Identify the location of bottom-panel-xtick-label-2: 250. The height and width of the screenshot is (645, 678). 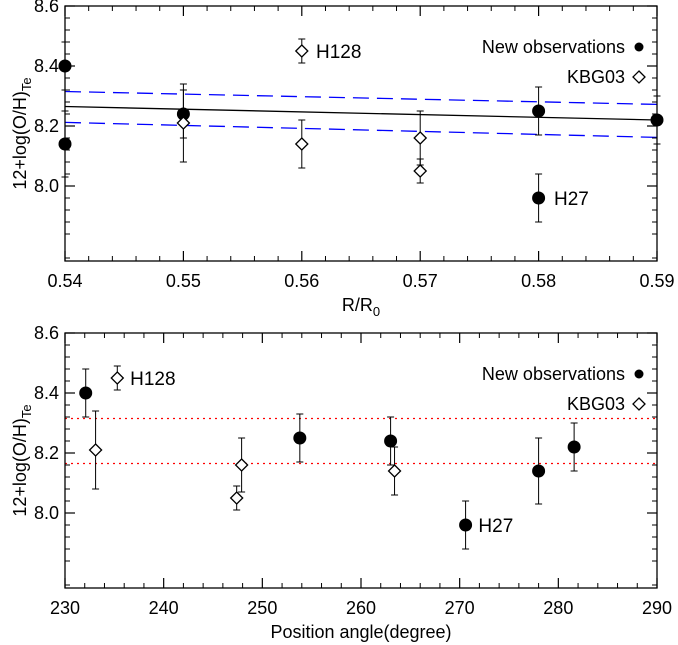
(262, 608).